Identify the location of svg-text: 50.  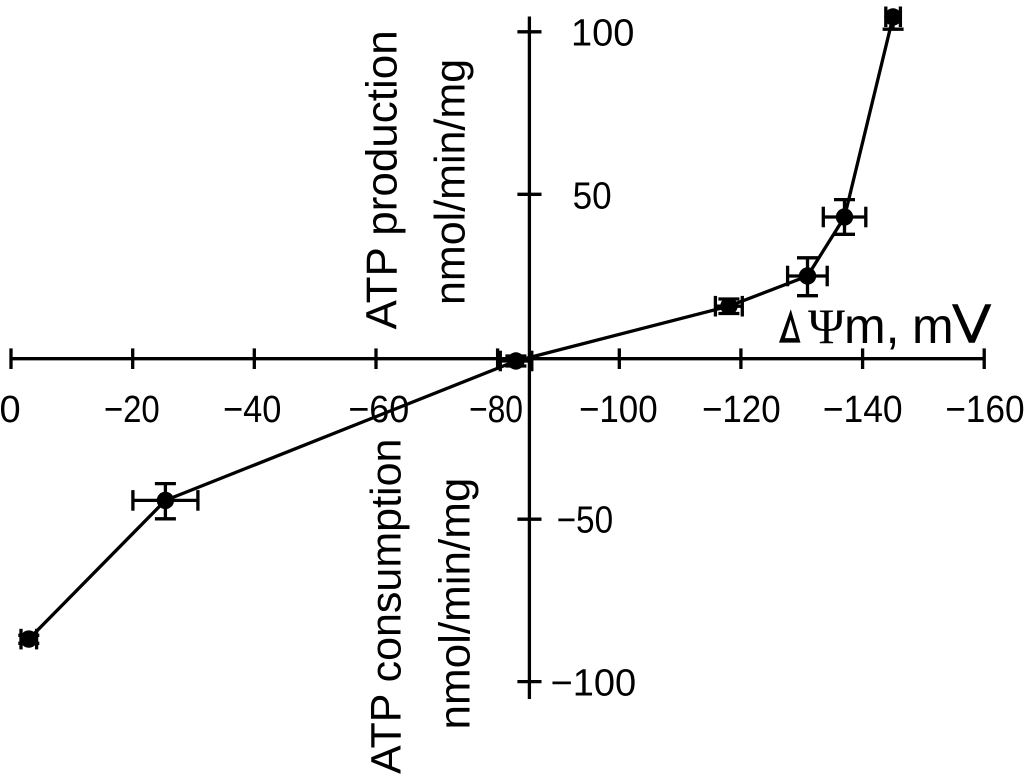
(592, 197).